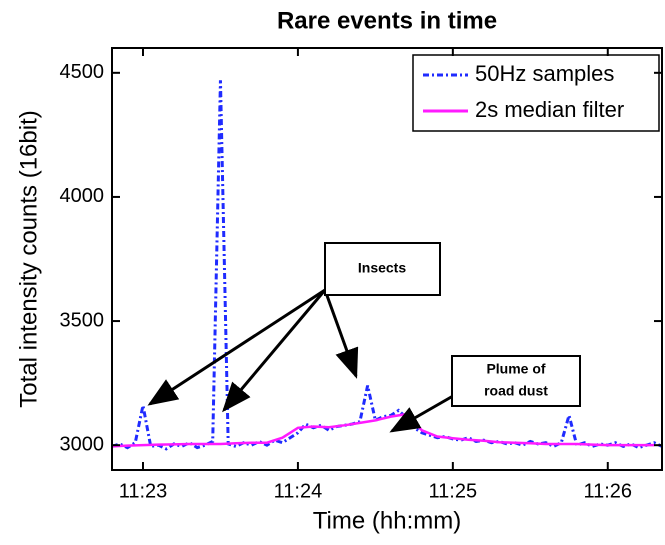 This screenshot has height=545, width=665. What do you see at coordinates (82, 72) in the screenshot?
I see `y-tick-label: 4500` at bounding box center [82, 72].